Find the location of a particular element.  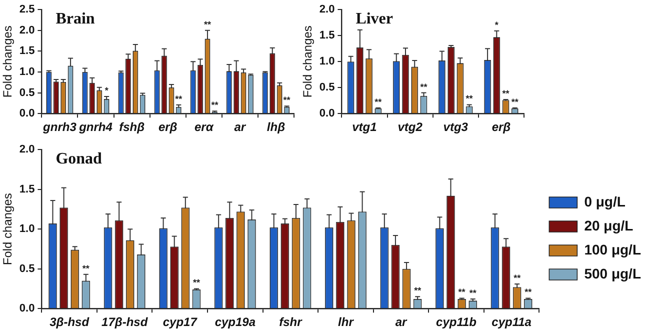

x-tick-label: cyp11a is located at coordinates (512, 322).